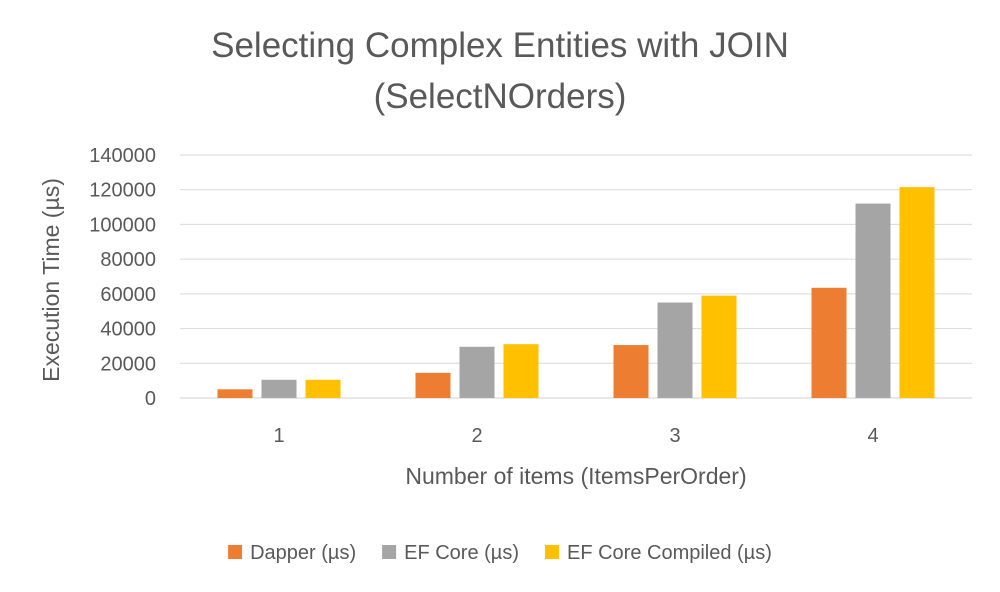  I want to click on x-axis-ticks: 1 2 3 4, so click(575, 436).